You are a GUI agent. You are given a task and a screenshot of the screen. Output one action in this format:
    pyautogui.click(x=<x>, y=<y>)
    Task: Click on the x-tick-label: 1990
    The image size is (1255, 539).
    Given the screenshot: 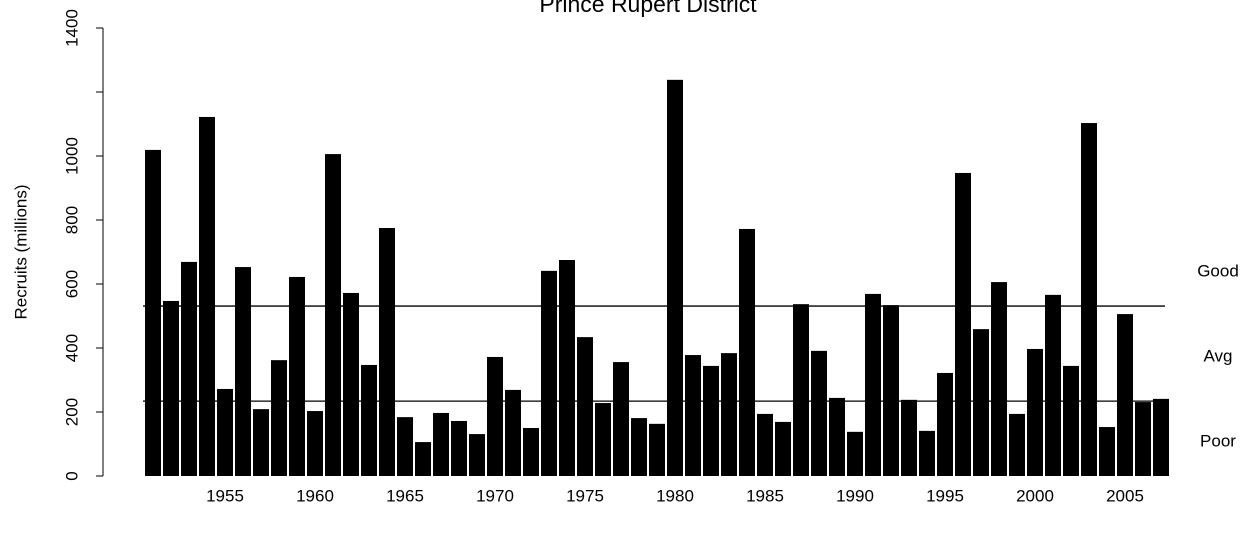 What is the action you would take?
    pyautogui.click(x=855, y=495)
    